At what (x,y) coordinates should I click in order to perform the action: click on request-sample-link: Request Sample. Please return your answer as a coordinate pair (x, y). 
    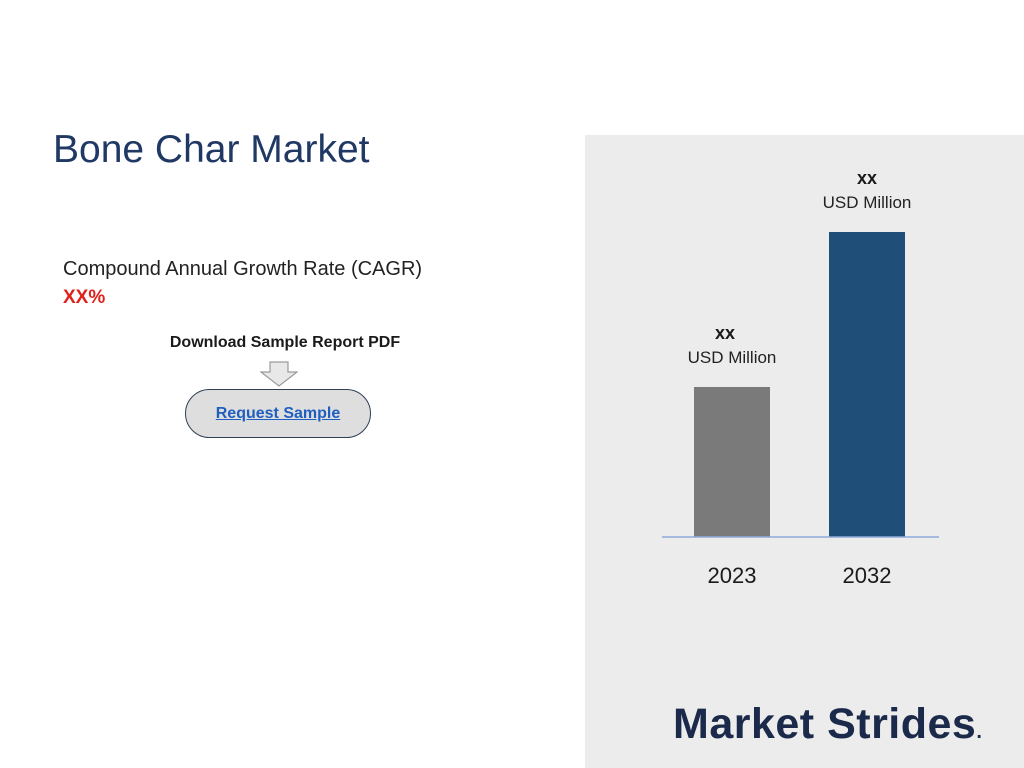
    Looking at the image, I should click on (278, 413).